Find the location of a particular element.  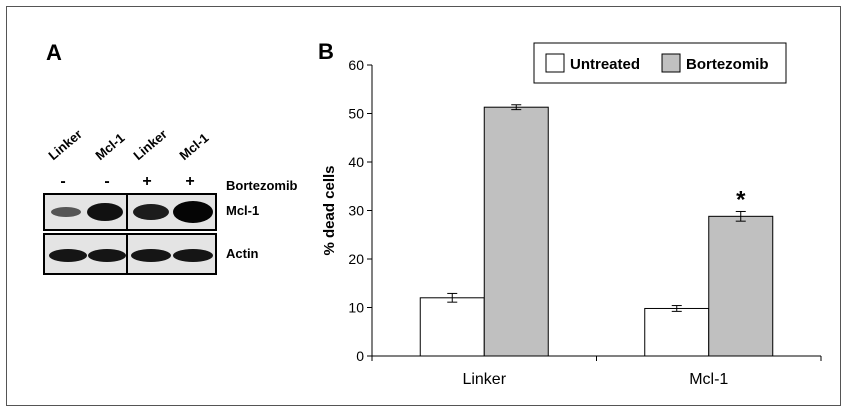

x-category-label: Linker is located at coordinates (484, 379).